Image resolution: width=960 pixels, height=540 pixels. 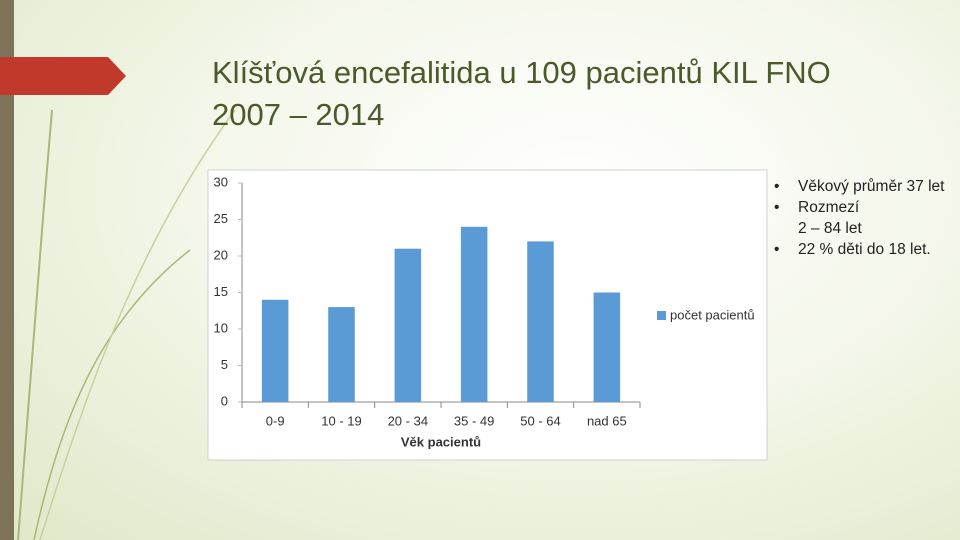 What do you see at coordinates (712, 314) in the screenshot?
I see `legend-label: počet pacientů` at bounding box center [712, 314].